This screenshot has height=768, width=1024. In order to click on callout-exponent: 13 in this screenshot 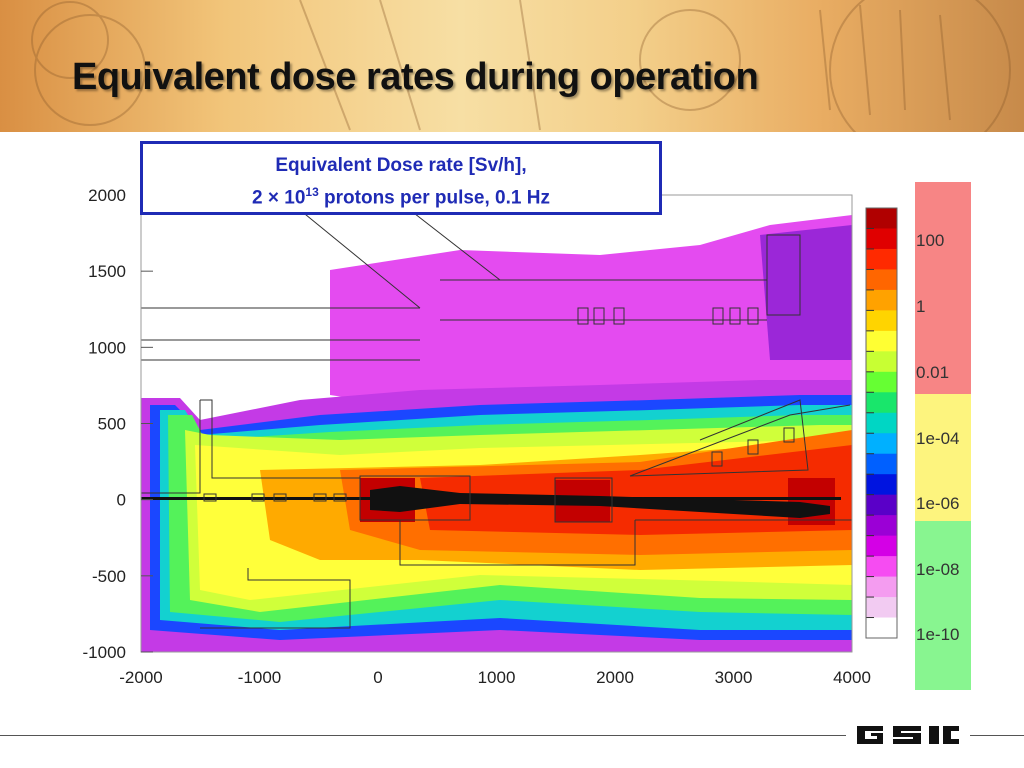, I will do `click(312, 192)`.